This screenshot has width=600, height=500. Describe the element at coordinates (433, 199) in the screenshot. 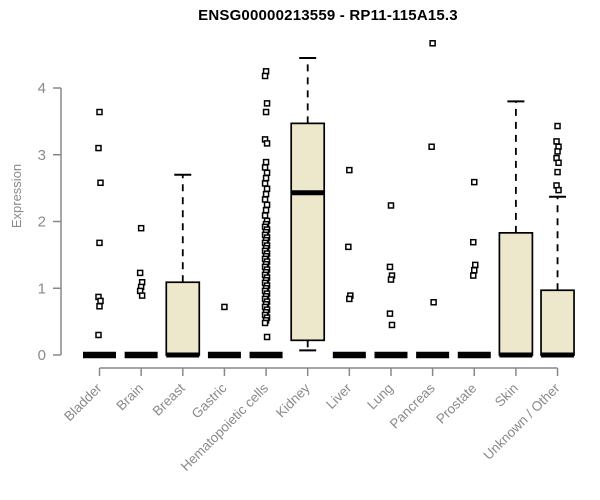

I see `boxplot-pancreas` at that location.